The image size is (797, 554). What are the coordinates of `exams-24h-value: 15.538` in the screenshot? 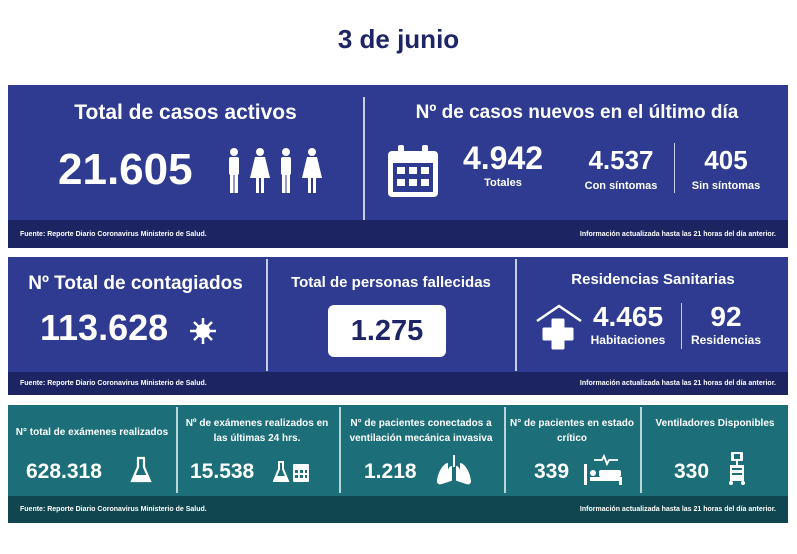 It's located at (222, 471).